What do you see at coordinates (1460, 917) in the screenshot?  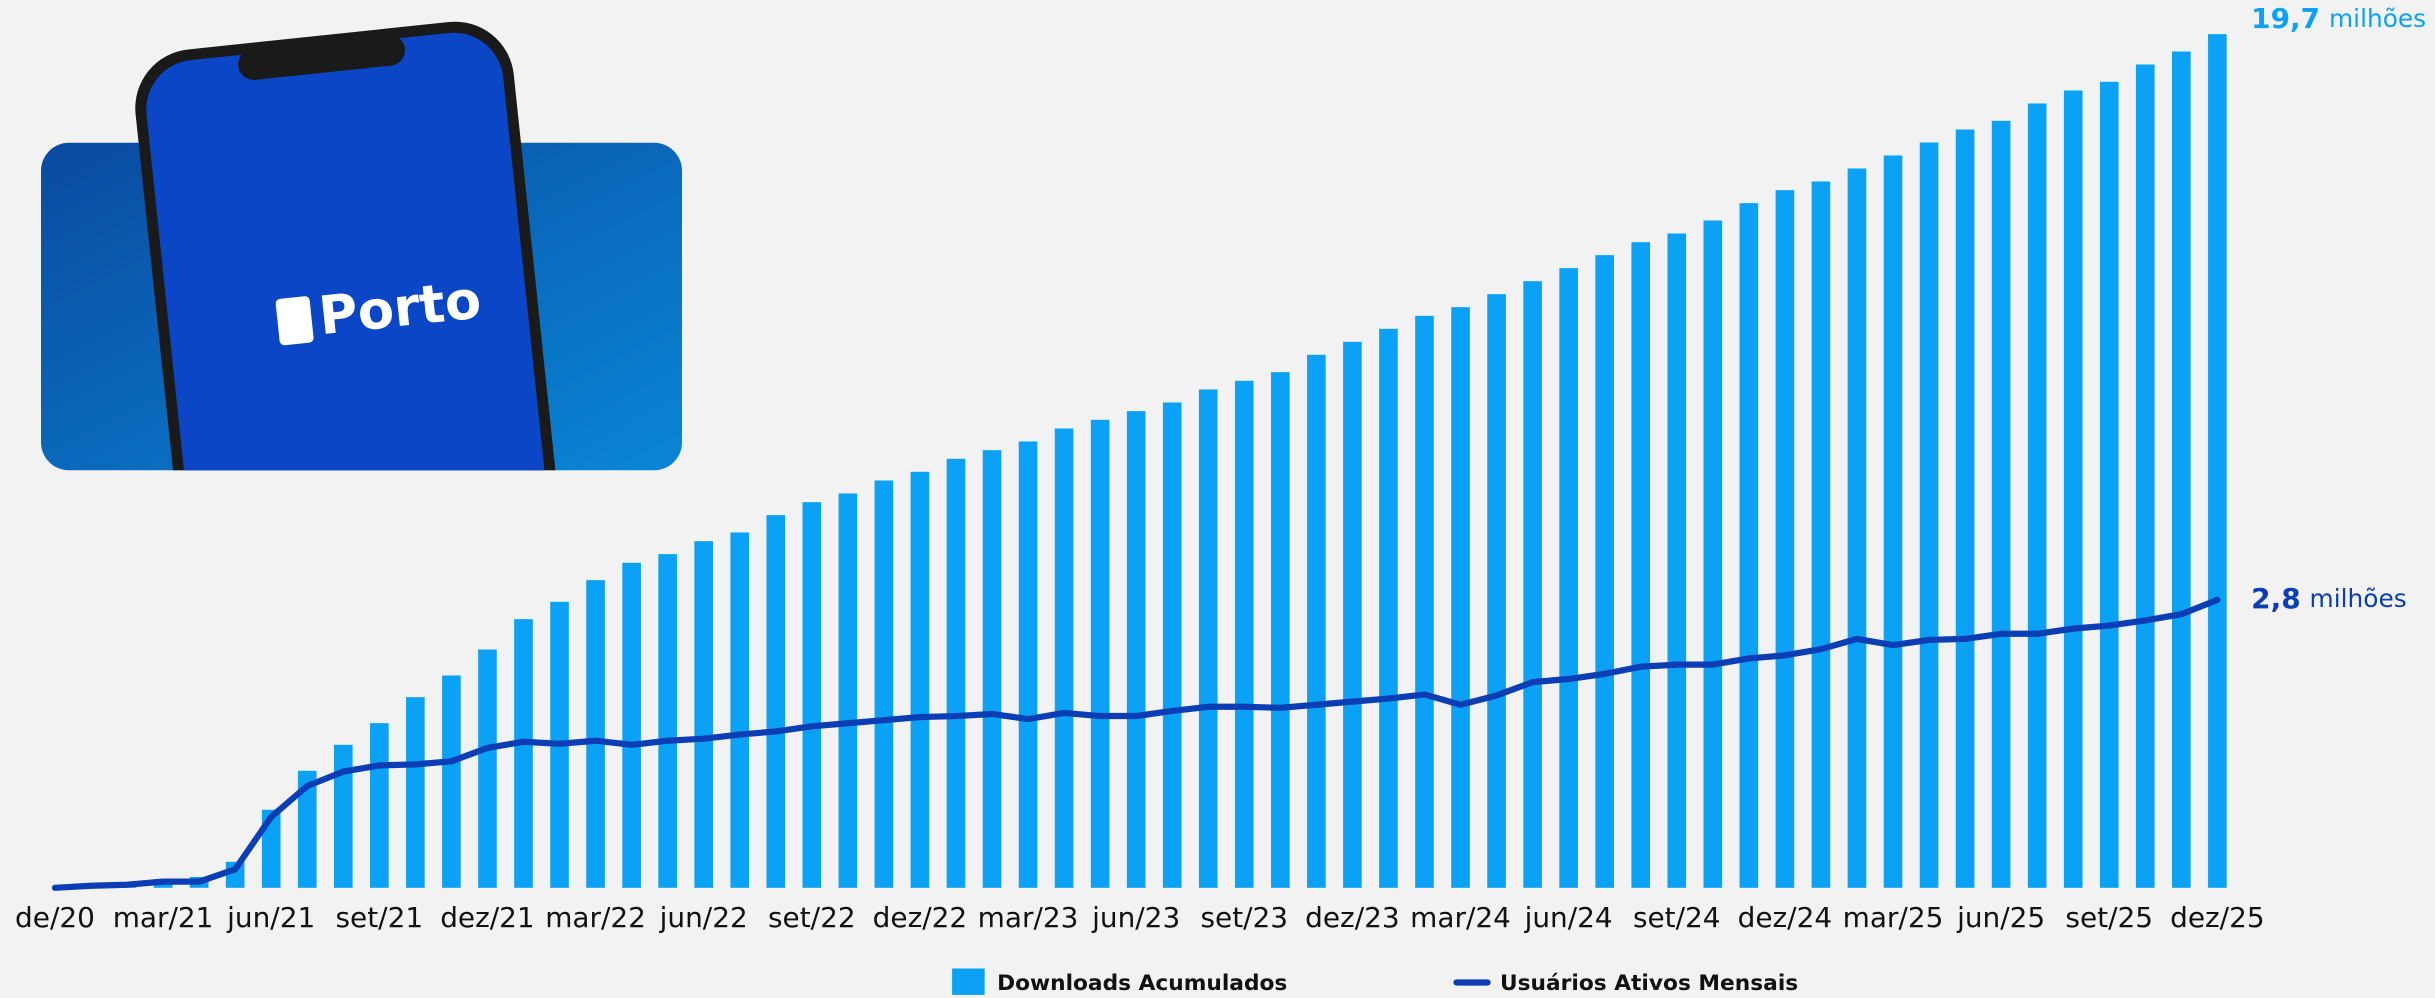 I see `x-tick-label: mar/24` at bounding box center [1460, 917].